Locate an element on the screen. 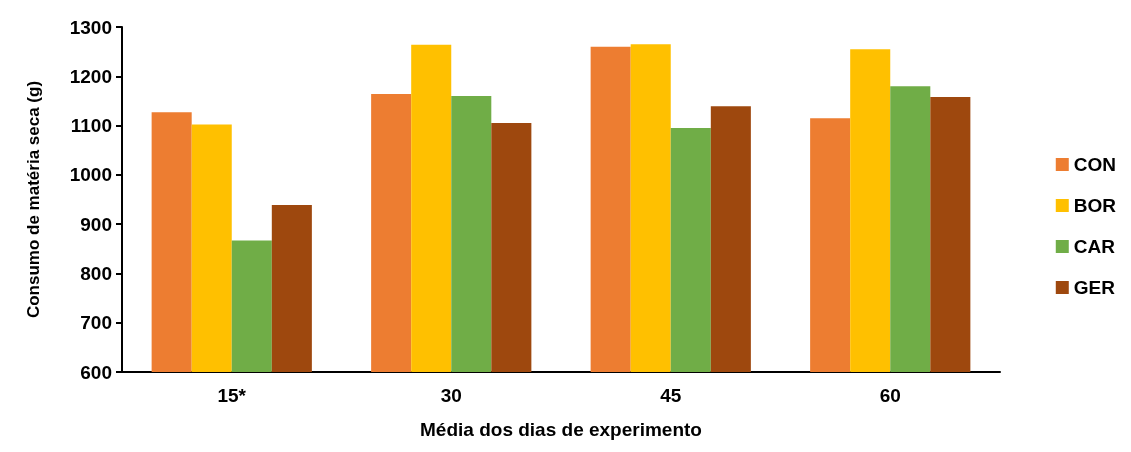 Image resolution: width=1131 pixels, height=452 pixels. x-tick-label: 60 is located at coordinates (890, 395).